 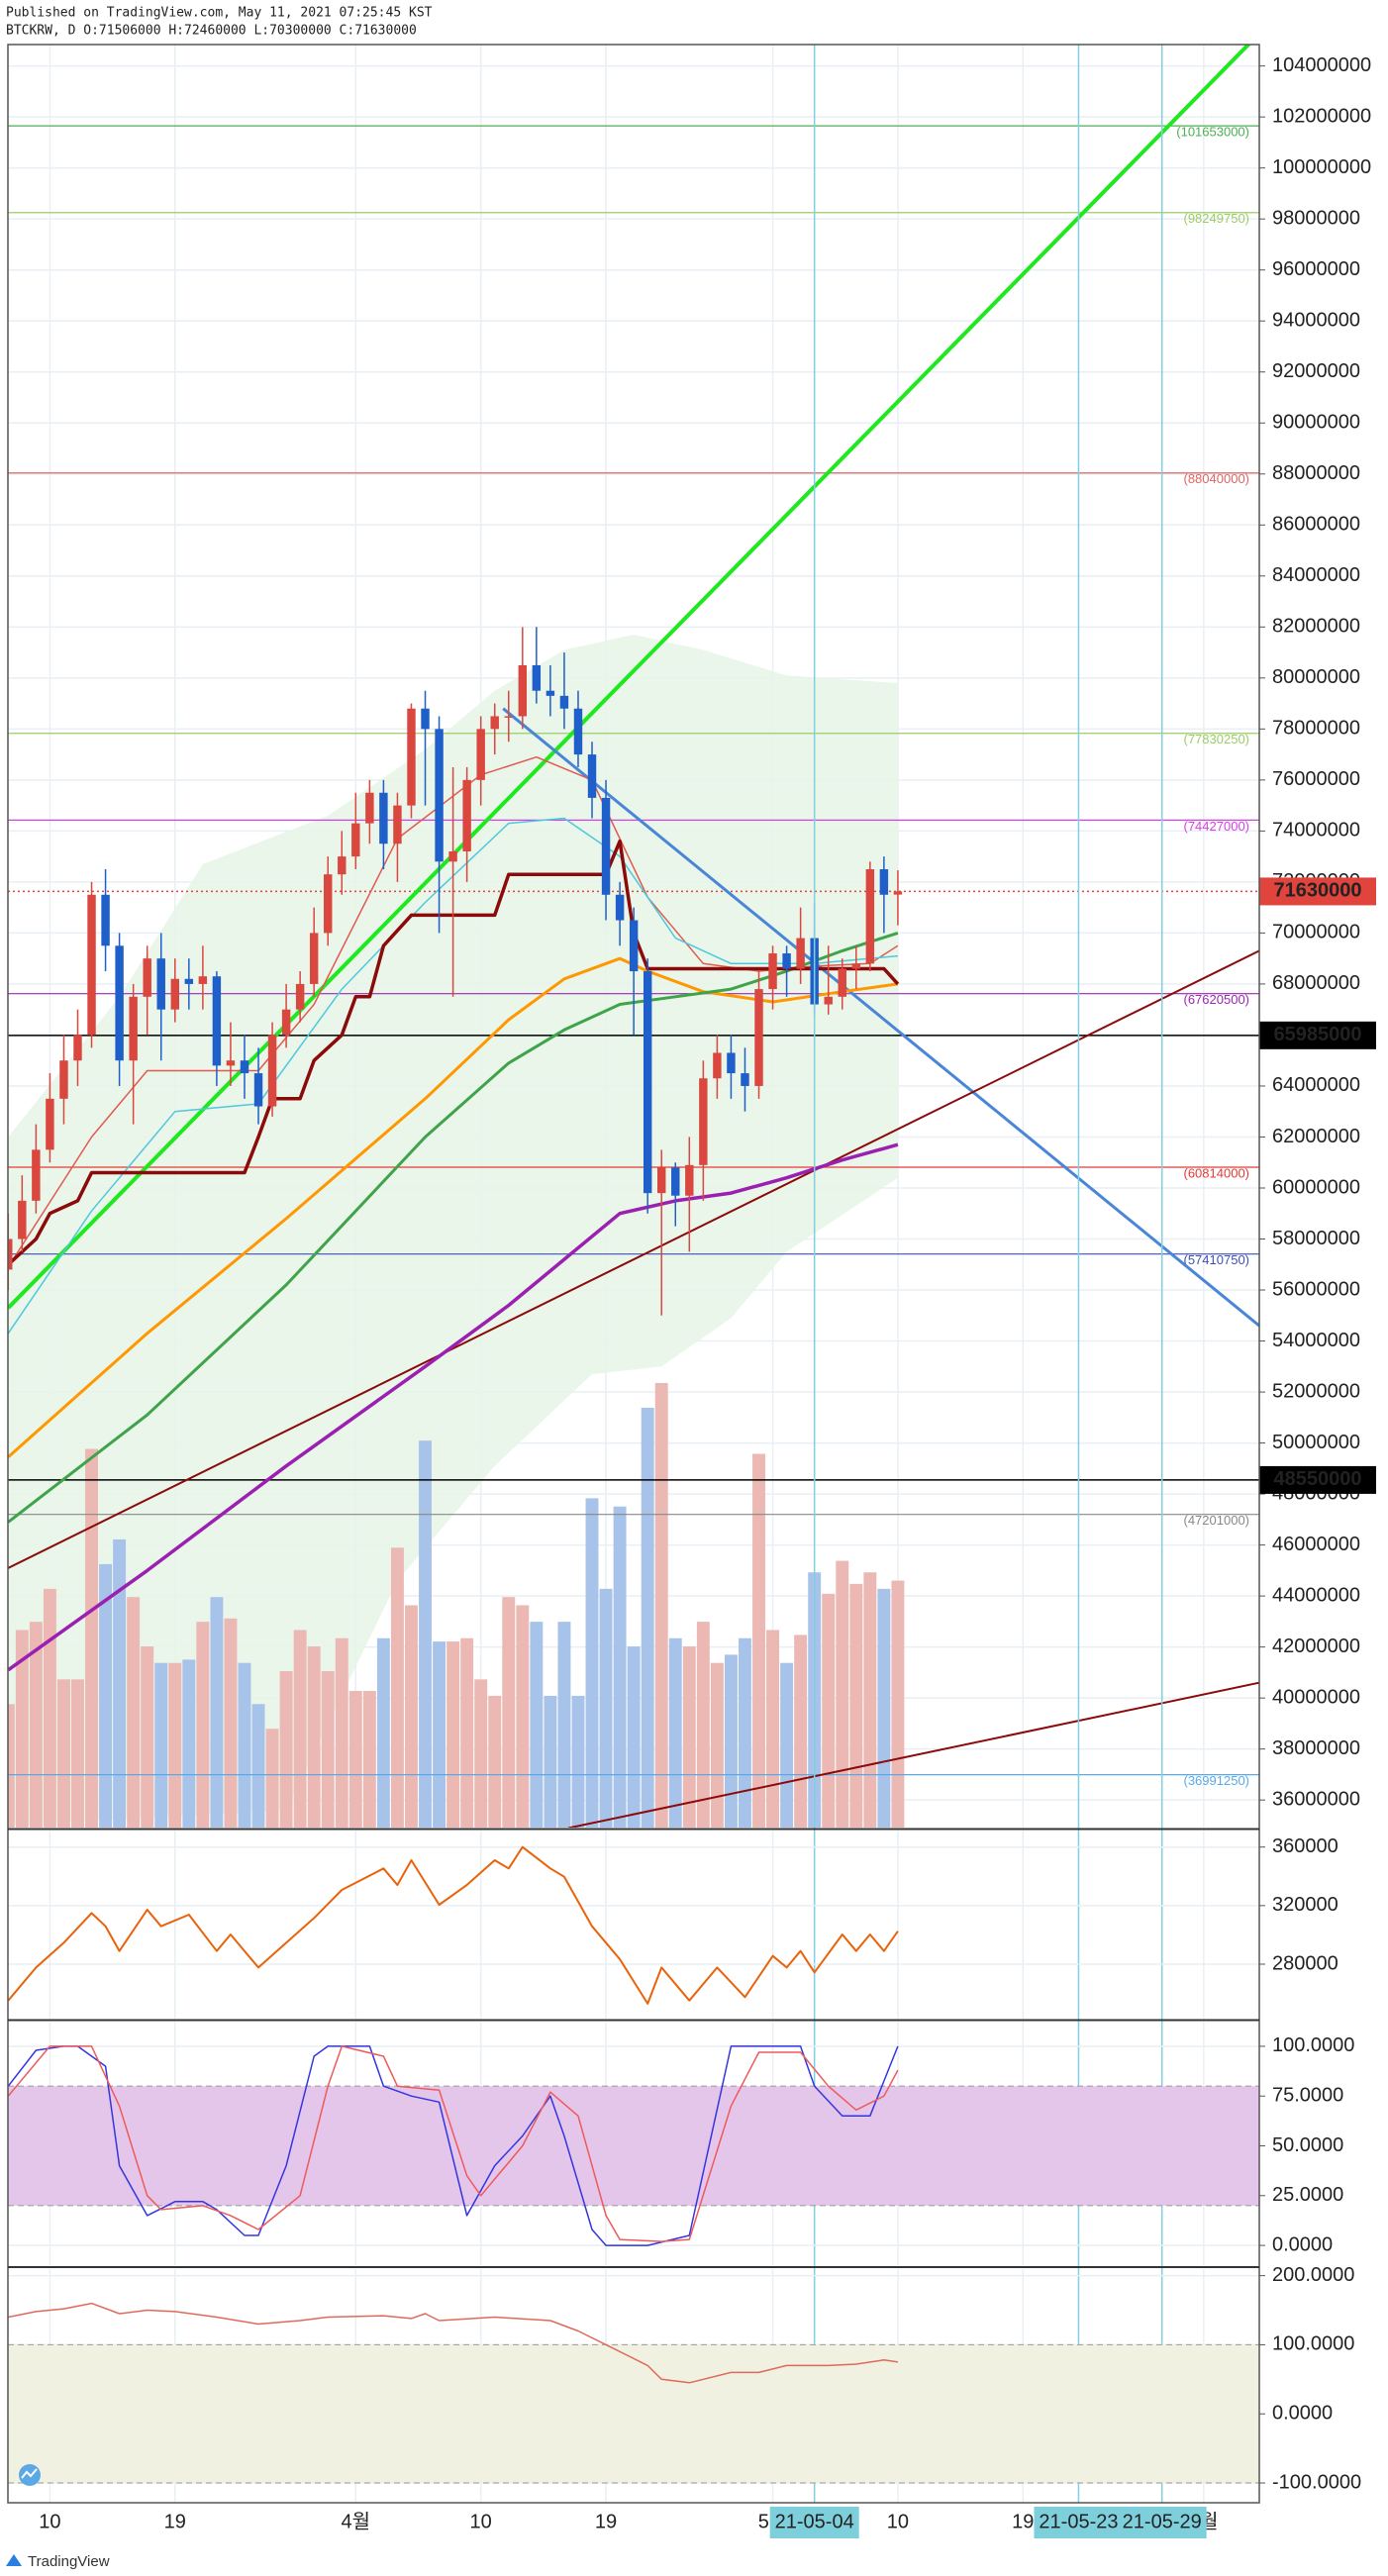 What do you see at coordinates (1316, 729) in the screenshot?
I see `y-tick-label: 78000000` at bounding box center [1316, 729].